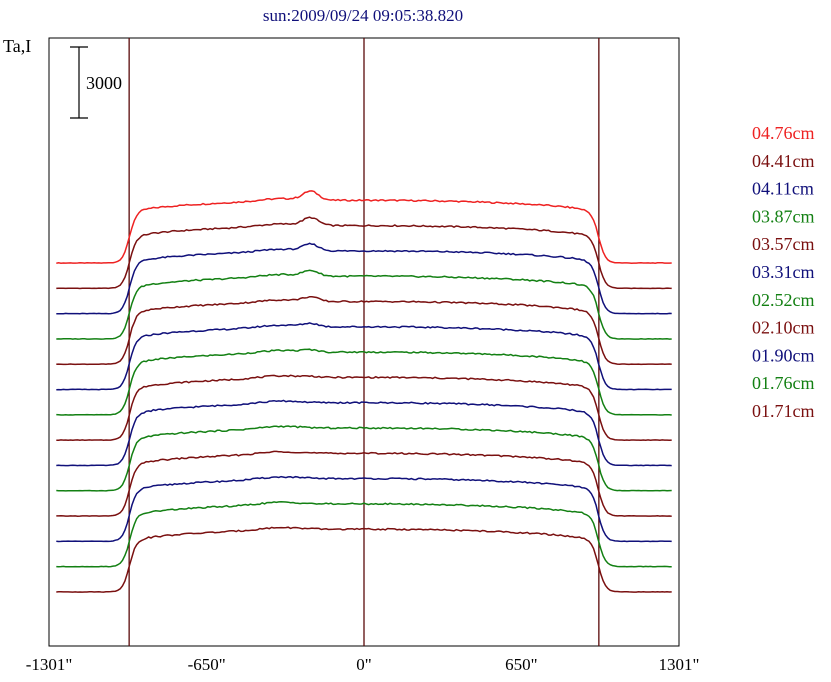 This screenshot has width=831, height=682. I want to click on legend-item: 03.31cm, so click(783, 272).